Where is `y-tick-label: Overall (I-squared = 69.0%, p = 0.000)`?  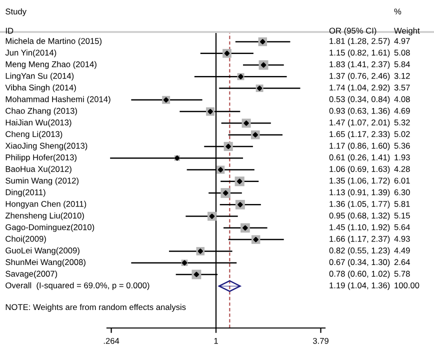
y-tick-label: Overall (I-squared = 69.0%, p = 0.000) is located at coordinates (78, 286).